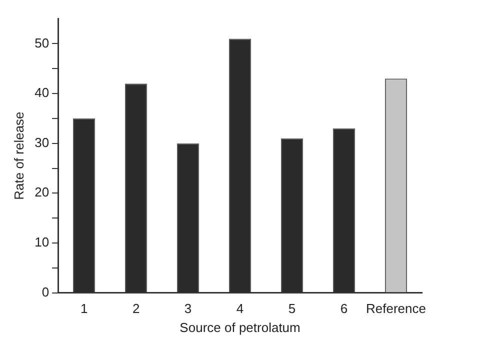 The width and height of the screenshot is (480, 344). What do you see at coordinates (292, 308) in the screenshot?
I see `x-tick-label: 5` at bounding box center [292, 308].